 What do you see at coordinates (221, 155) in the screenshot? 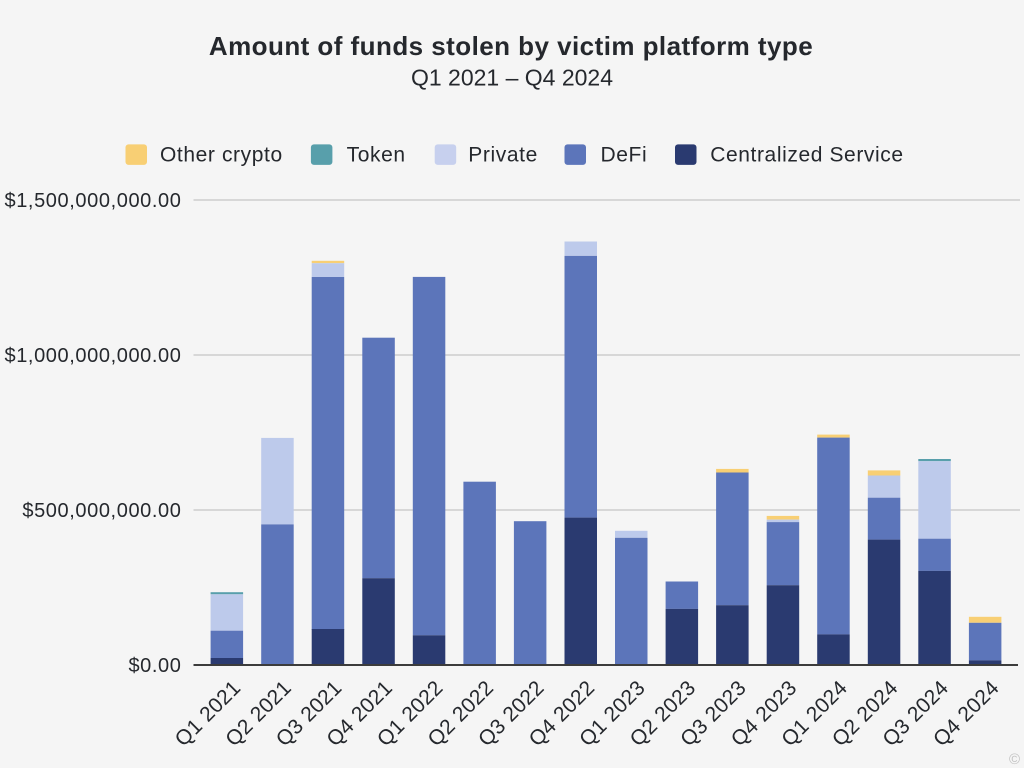
I see `svg-text: Other crypto` at bounding box center [221, 155].